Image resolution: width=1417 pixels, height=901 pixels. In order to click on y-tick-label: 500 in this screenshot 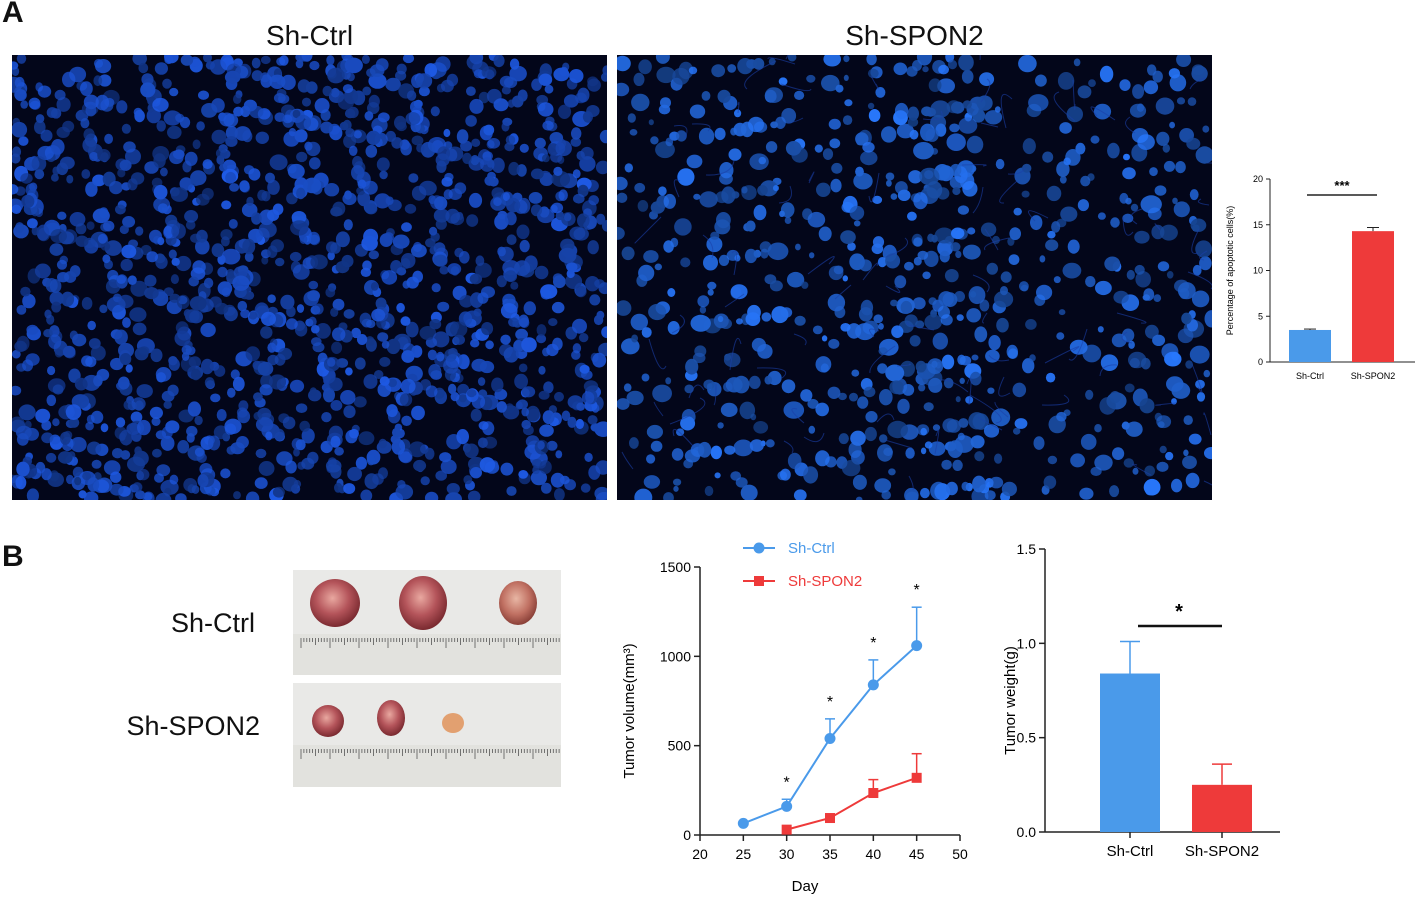, I will do `click(680, 746)`.